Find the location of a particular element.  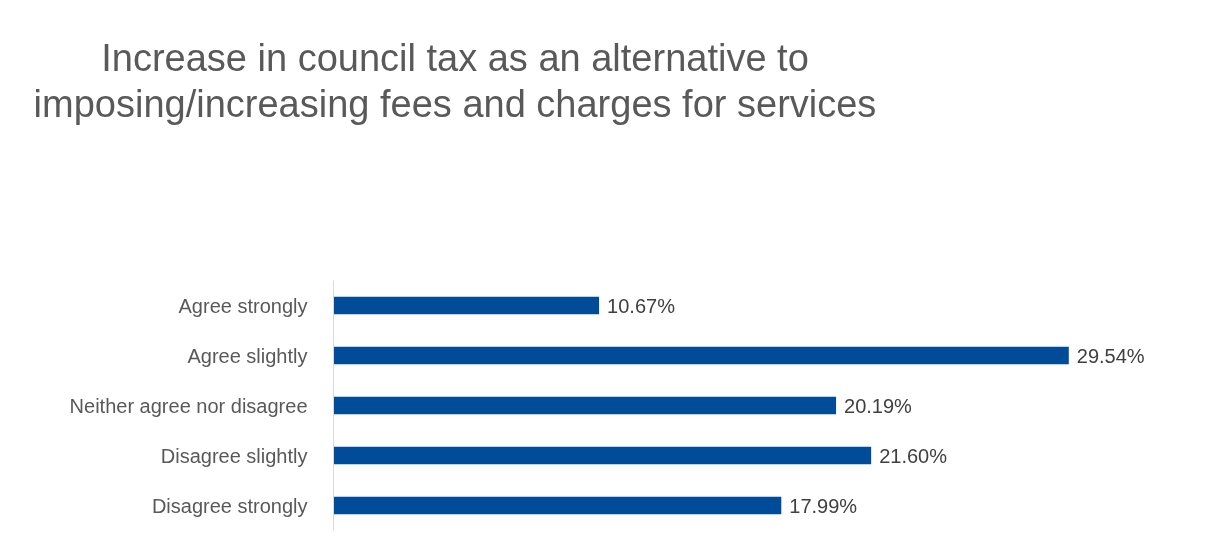

y-tick-label: Disagree strongly is located at coordinates (229, 505).